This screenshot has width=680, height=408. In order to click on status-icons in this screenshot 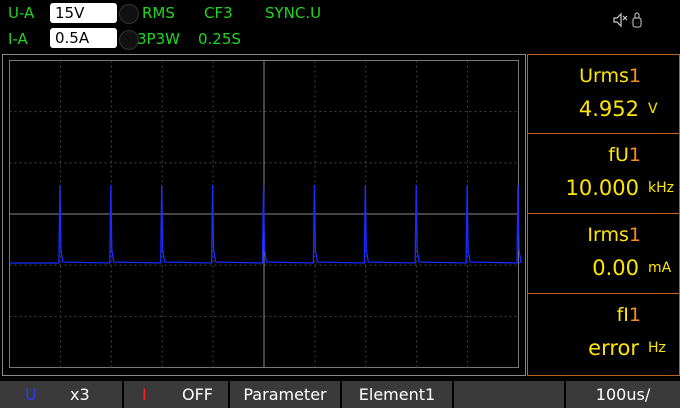, I will do `click(627, 20)`.